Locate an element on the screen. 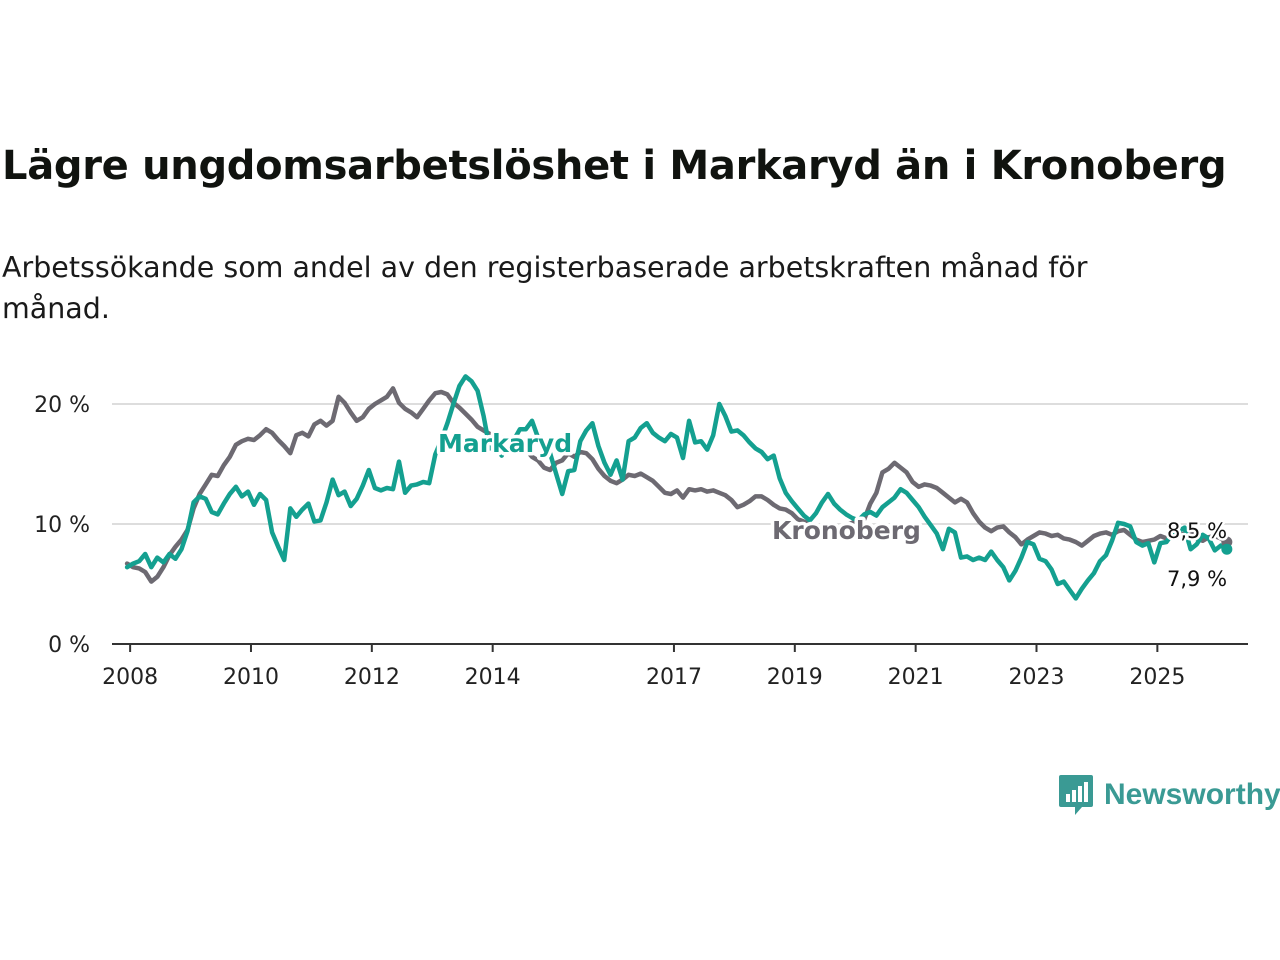  y-tick-label: 10 % is located at coordinates (62, 525).